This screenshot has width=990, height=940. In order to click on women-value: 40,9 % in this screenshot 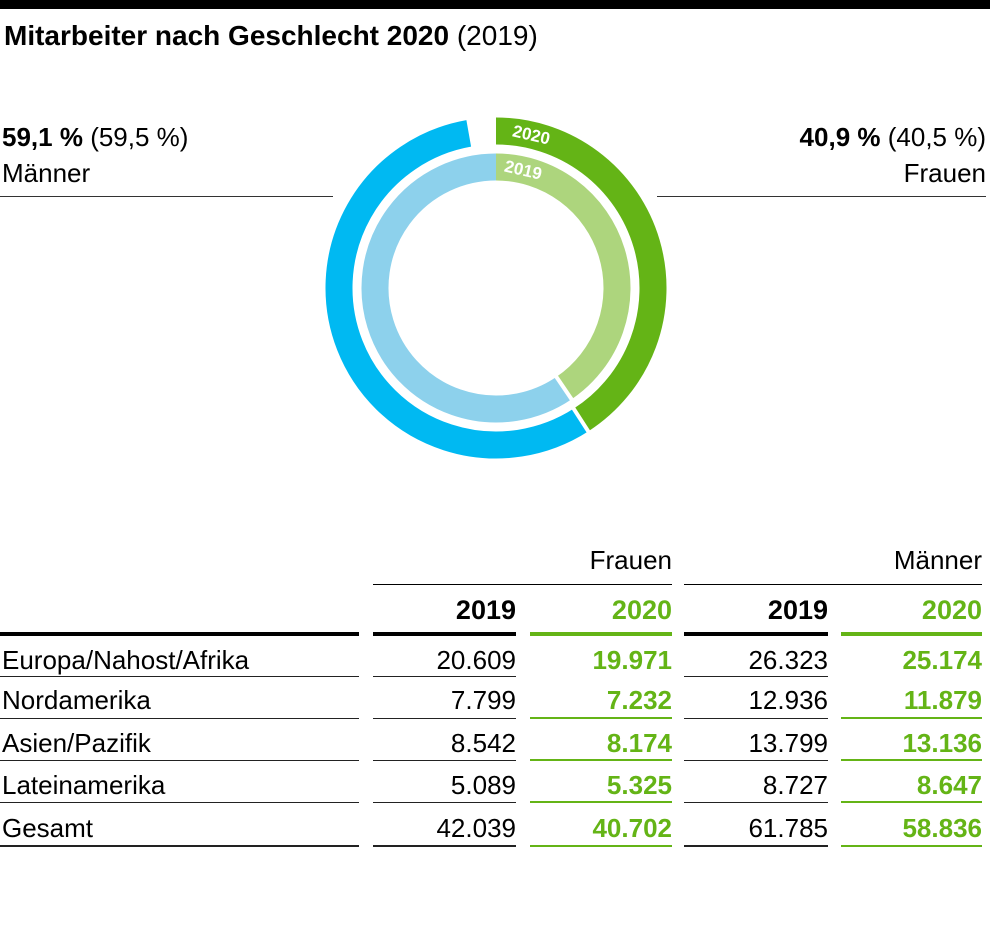, I will do `click(840, 137)`.